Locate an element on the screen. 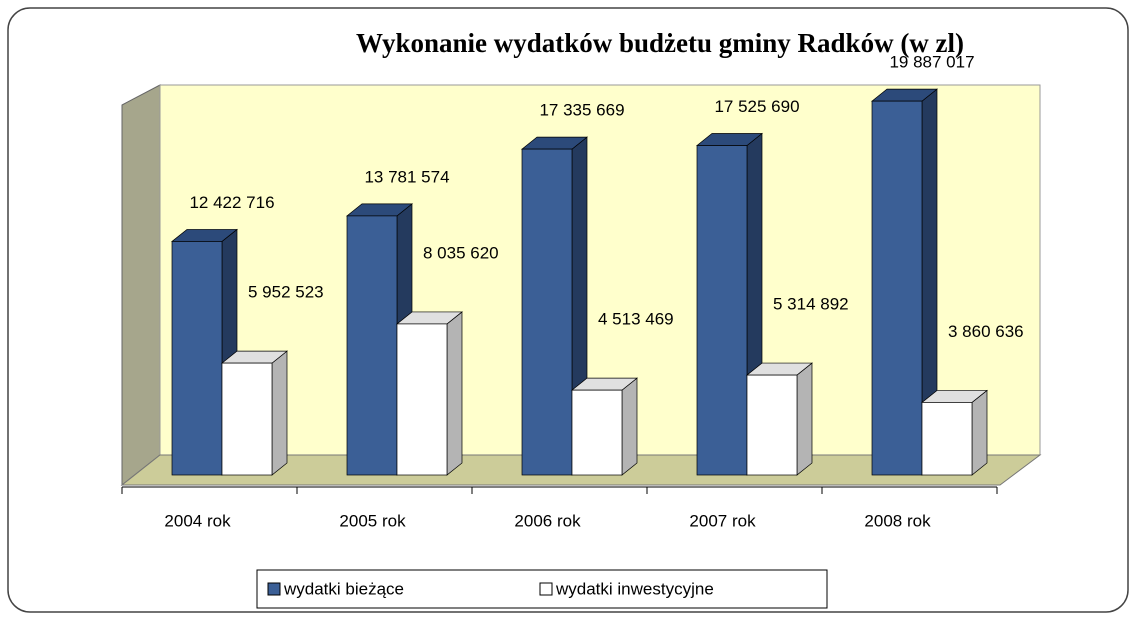 Image resolution: width=1136 pixels, height=624 pixels. x-tick-label: 2006 rok is located at coordinates (547, 520).